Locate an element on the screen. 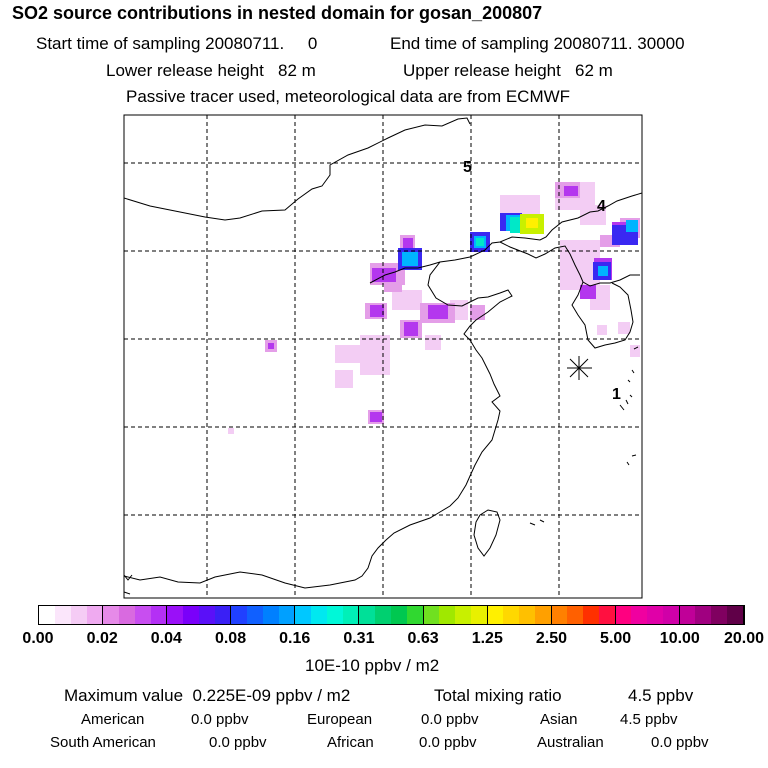  region-value: 4.5 ppbv is located at coordinates (649, 719).